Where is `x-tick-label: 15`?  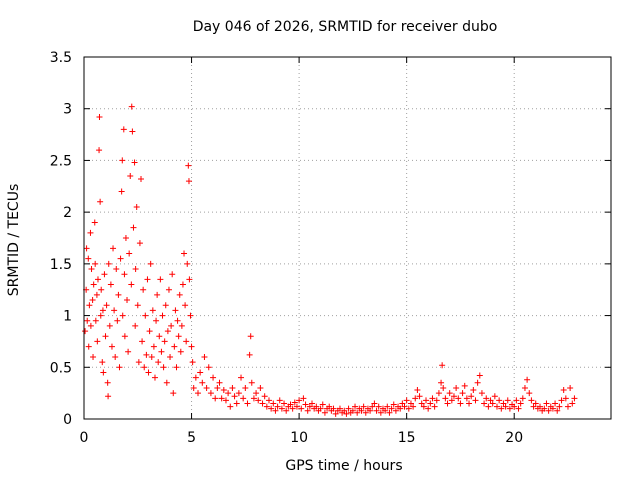 x-tick-label: 15 is located at coordinates (407, 438).